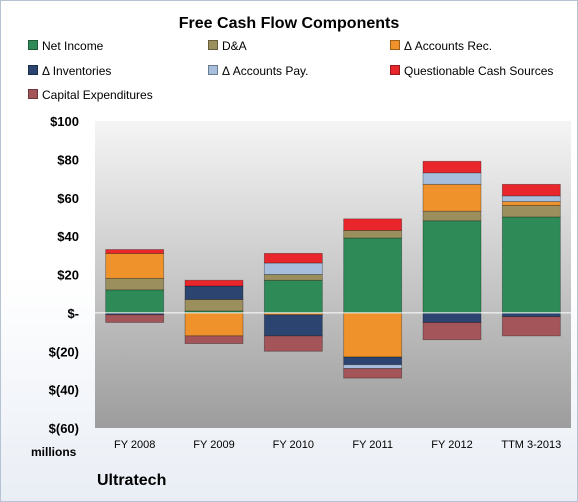  I want to click on y-axis: $100 $80 $60 $40 $20 $- $(20) $(40) $(60), so click(64, 275).